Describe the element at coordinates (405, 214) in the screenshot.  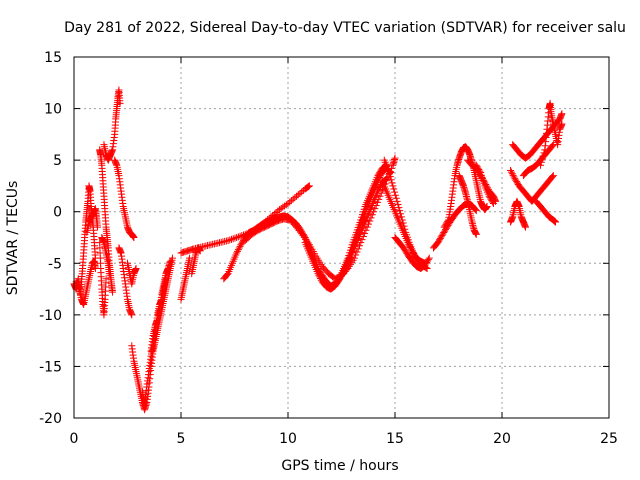
I see `series-s22` at that location.